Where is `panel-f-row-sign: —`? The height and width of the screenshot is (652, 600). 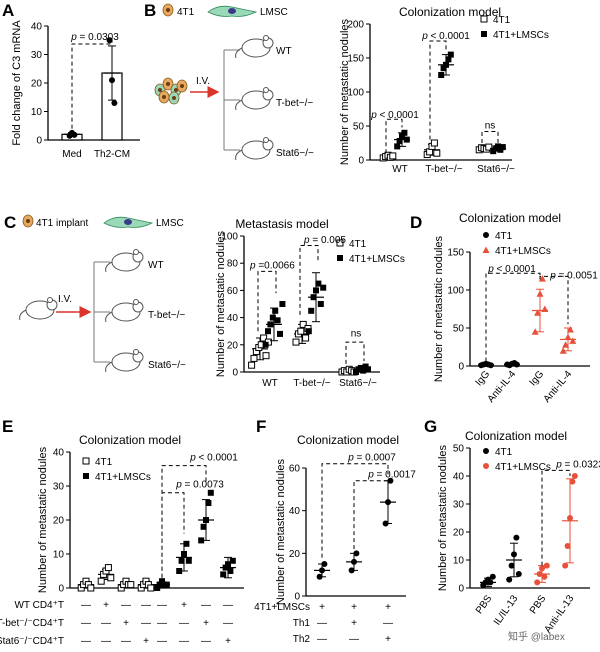 panel-f-row-sign: — is located at coordinates (322, 623).